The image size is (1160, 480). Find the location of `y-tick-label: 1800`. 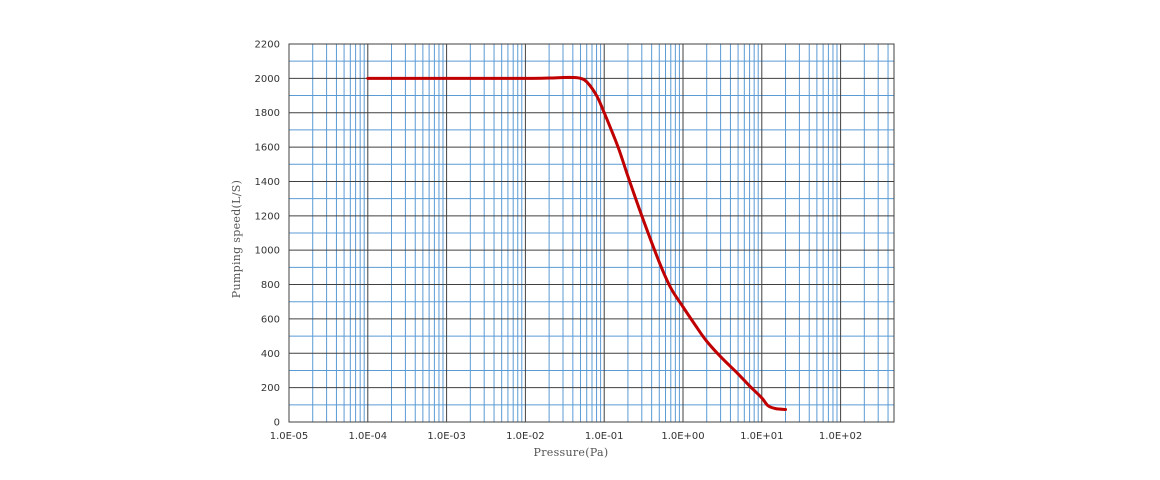

y-tick-label: 1800 is located at coordinates (267, 113).